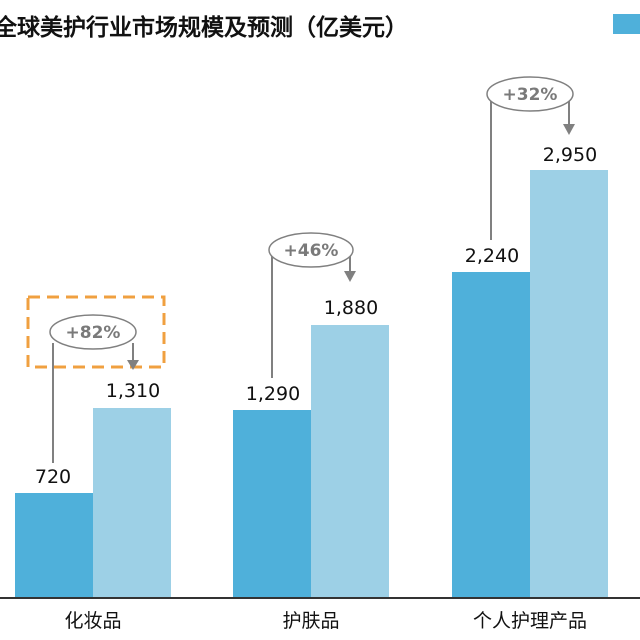 The height and width of the screenshot is (640, 640). I want to click on value-label: 1,290, so click(273, 394).